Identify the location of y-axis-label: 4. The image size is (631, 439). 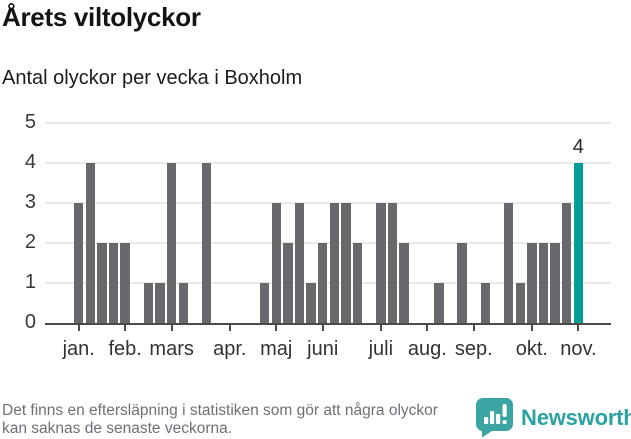
(30, 162).